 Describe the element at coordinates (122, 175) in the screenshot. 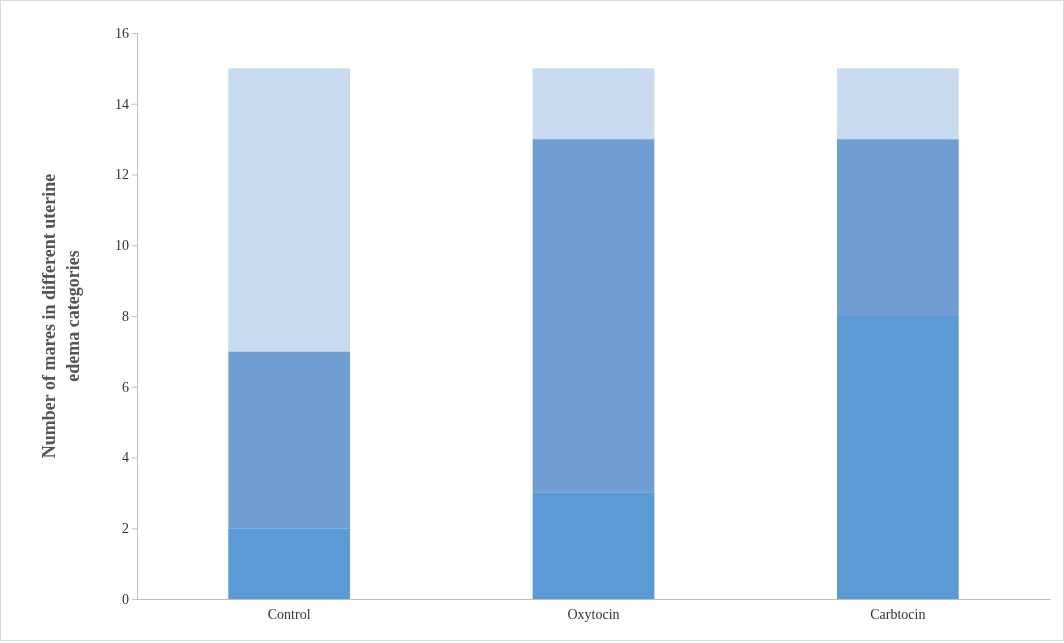

I see `y-tick-label: 12` at that location.